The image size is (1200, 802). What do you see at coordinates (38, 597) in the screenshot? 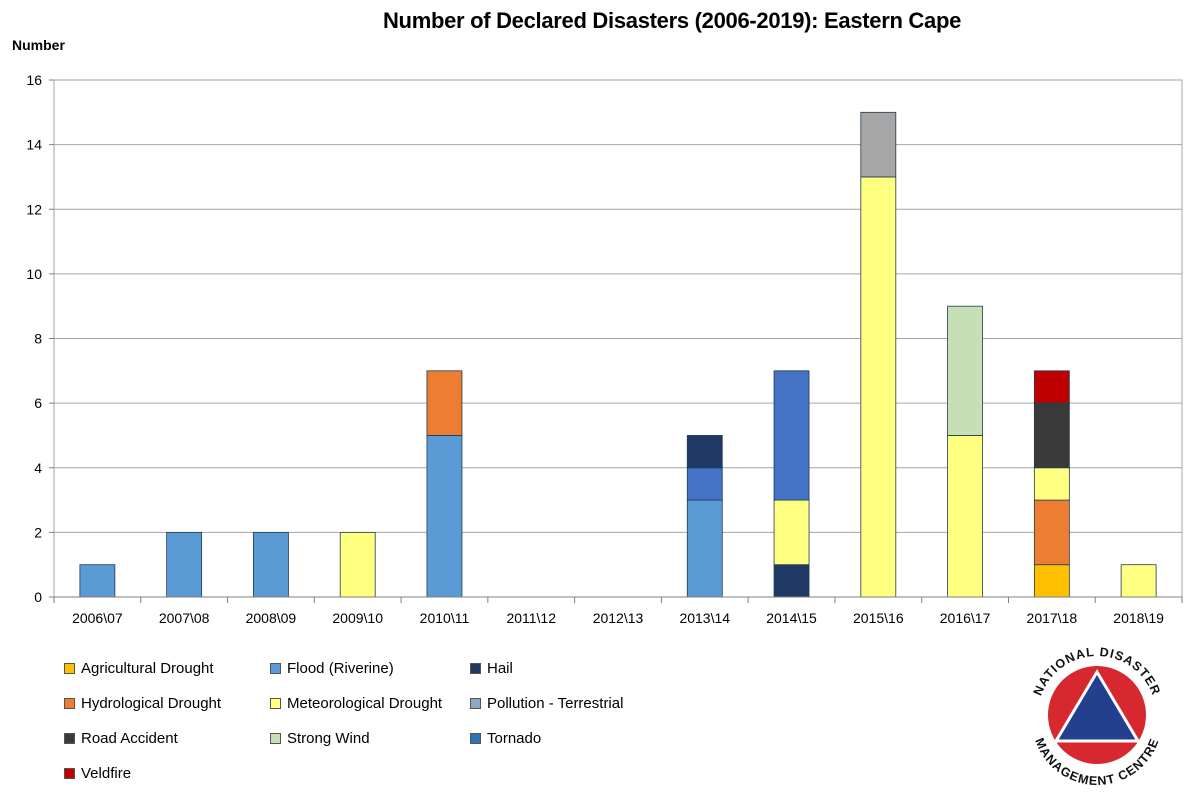
I see `y-tick-label: 0` at bounding box center [38, 597].